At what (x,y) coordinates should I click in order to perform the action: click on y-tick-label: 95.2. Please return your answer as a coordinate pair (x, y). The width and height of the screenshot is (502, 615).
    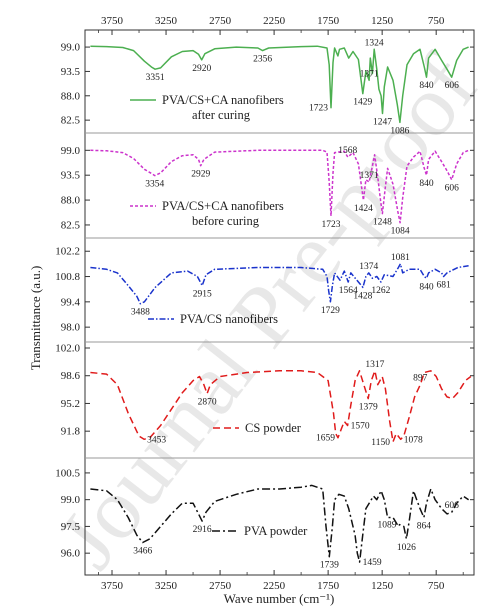
    Looking at the image, I should click on (70, 404).